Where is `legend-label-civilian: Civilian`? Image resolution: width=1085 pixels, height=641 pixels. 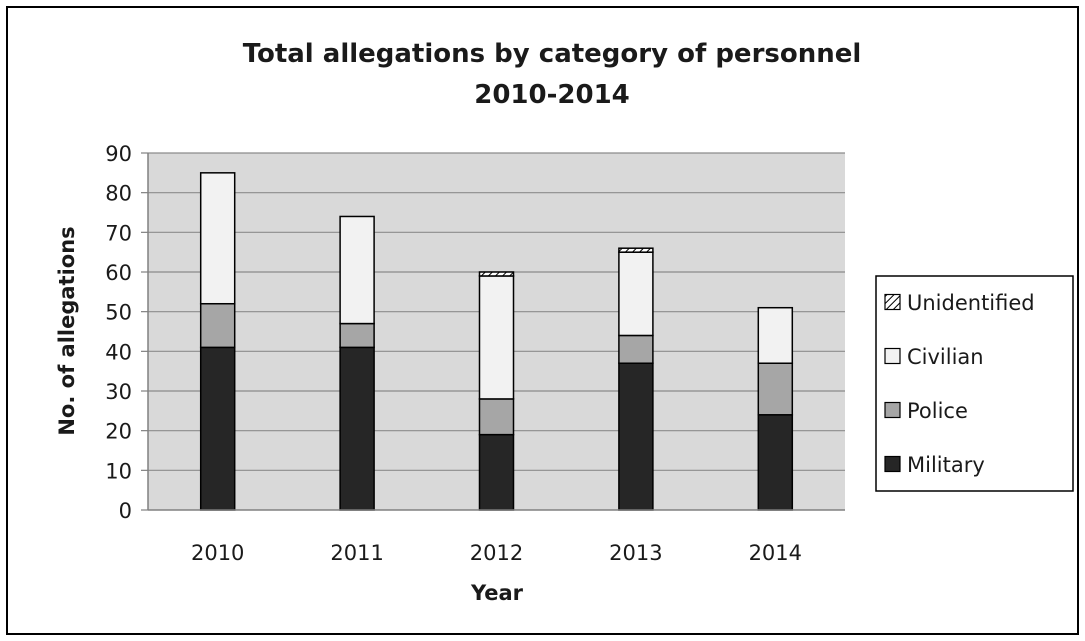 legend-label-civilian: Civilian is located at coordinates (945, 357).